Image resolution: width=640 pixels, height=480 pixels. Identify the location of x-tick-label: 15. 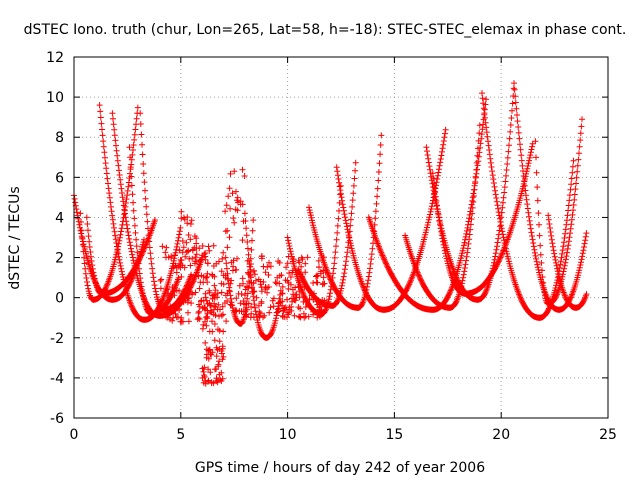
(394, 435).